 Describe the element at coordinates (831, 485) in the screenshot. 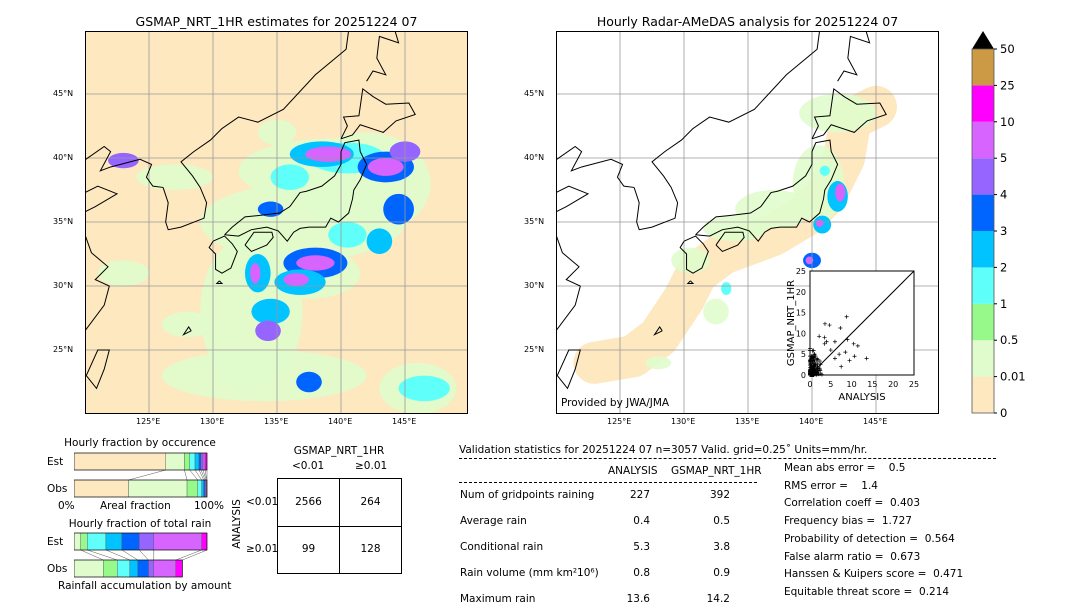

I see `stats-score: RMS error = 1.4` at that location.